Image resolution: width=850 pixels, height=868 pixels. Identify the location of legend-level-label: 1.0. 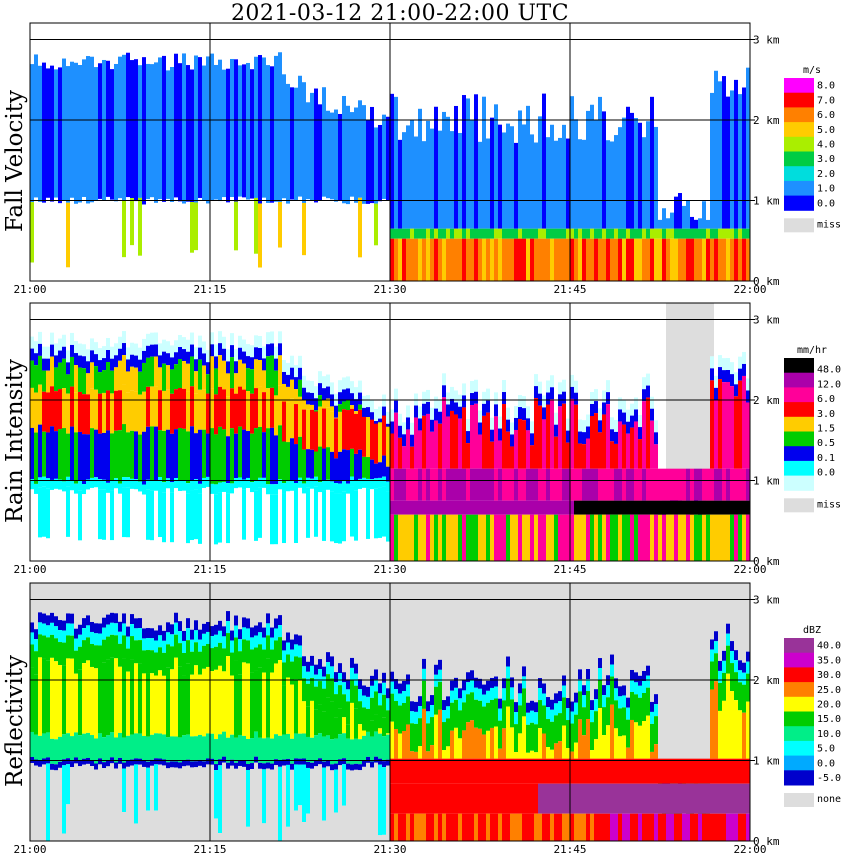
(826, 189).